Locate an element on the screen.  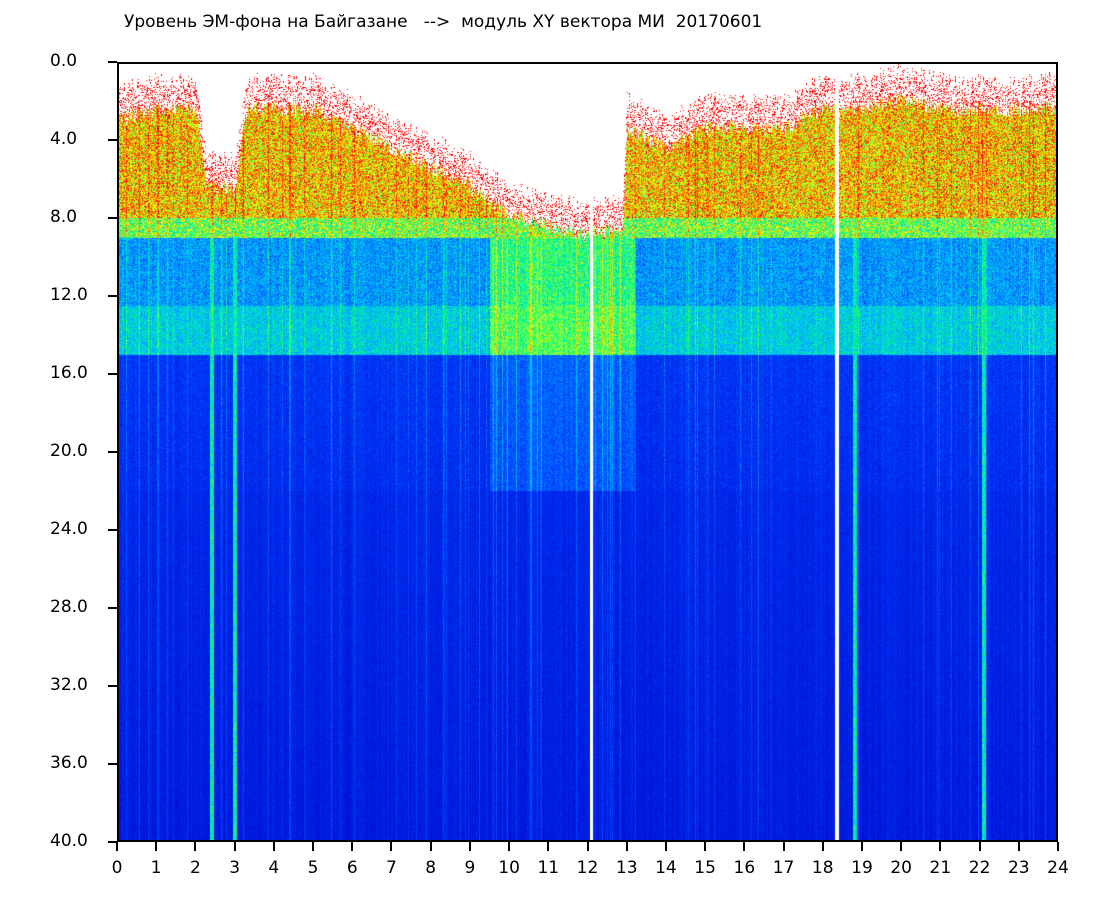
y-tick-label: 12.0 is located at coordinates (69, 295).